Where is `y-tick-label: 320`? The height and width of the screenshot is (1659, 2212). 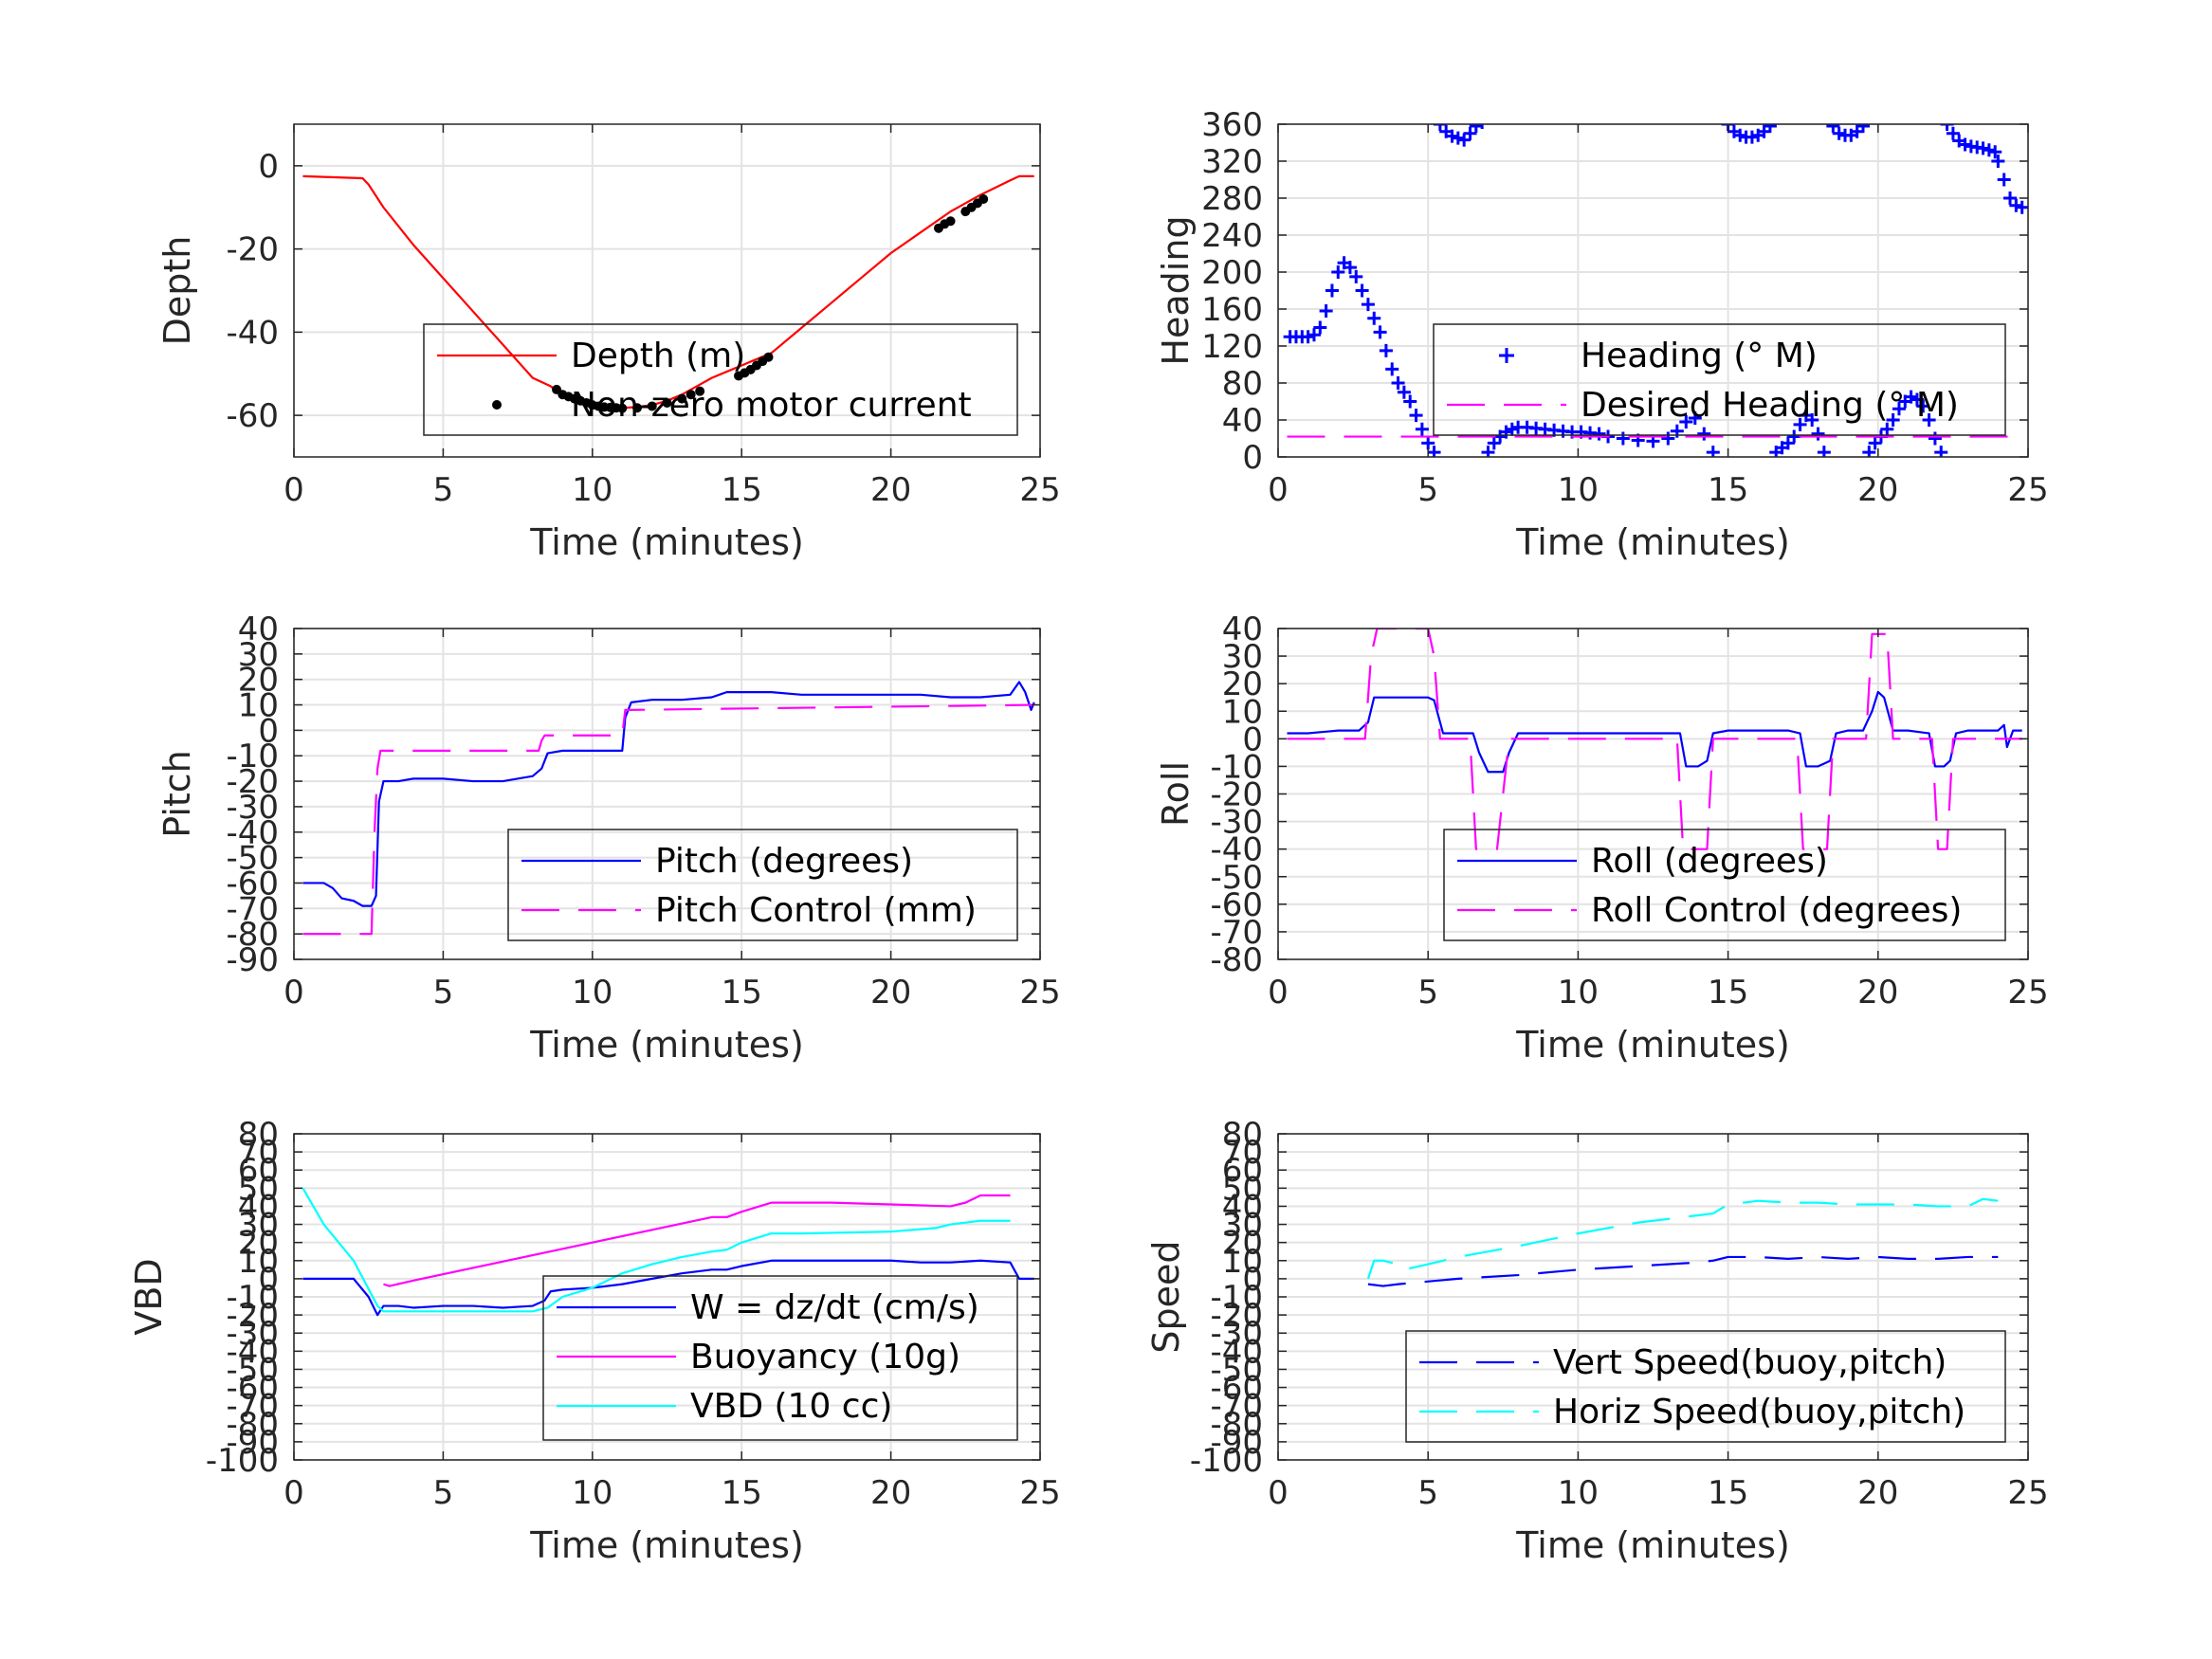 y-tick-label: 320 is located at coordinates (1232, 162).